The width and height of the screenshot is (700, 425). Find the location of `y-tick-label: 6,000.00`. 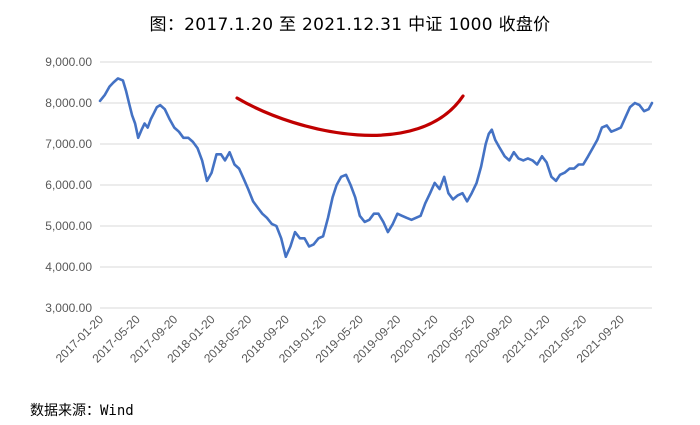

y-tick-label: 6,000.00 is located at coordinates (68, 185).